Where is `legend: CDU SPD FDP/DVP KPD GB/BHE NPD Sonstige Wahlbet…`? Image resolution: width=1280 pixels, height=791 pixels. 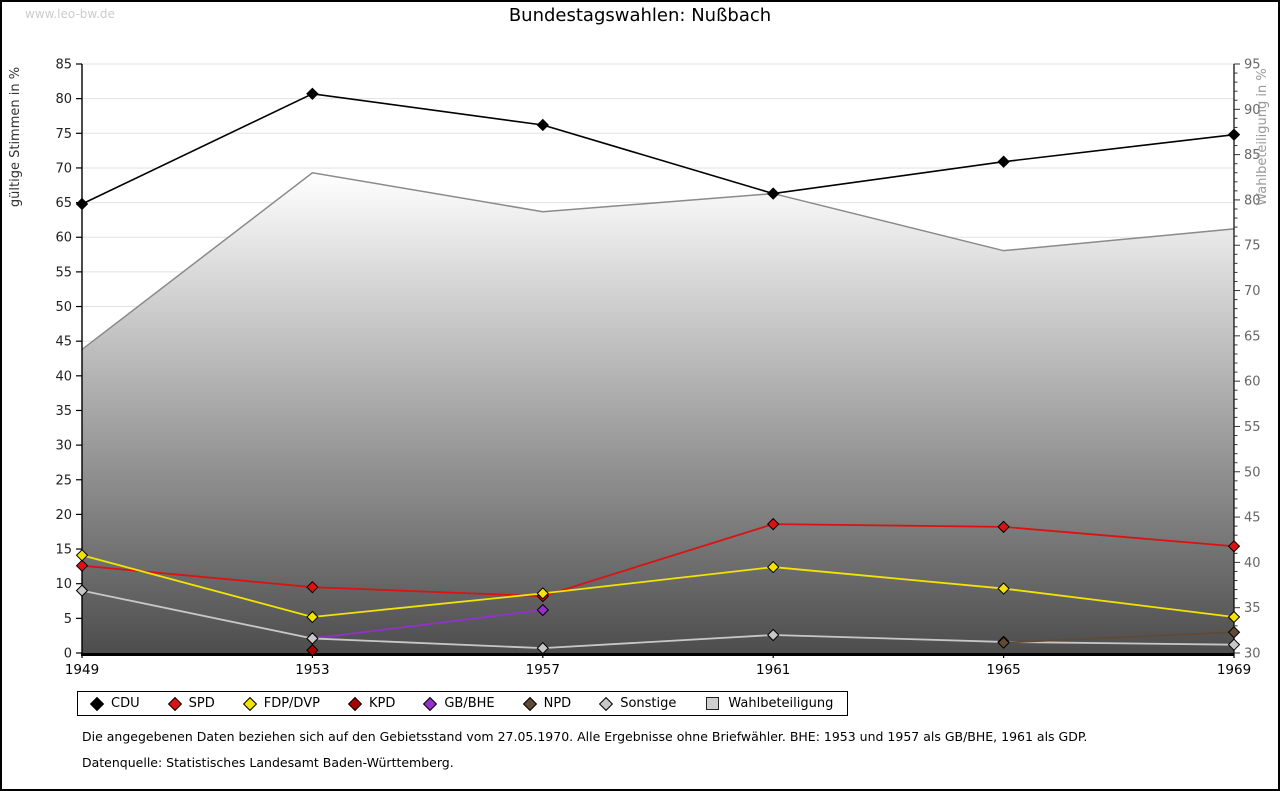 legend: CDU SPD FDP/DVP KPD GB/BHE NPD Sonstige Wahlbet… is located at coordinates (463, 703).